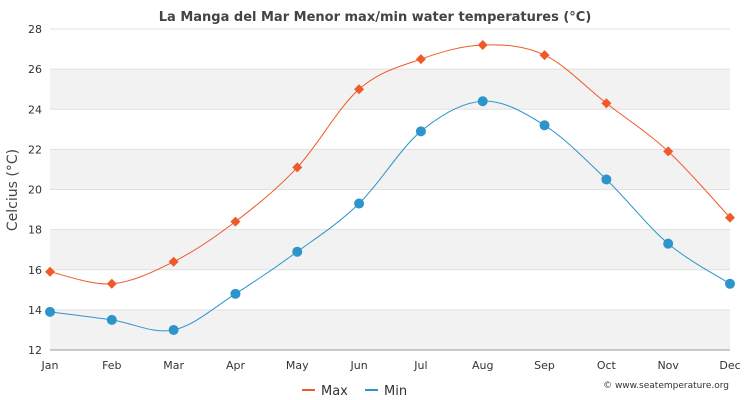 The width and height of the screenshot is (750, 400). What do you see at coordinates (358, 365) in the screenshot?
I see `x-tick-label: Jun` at bounding box center [358, 365].